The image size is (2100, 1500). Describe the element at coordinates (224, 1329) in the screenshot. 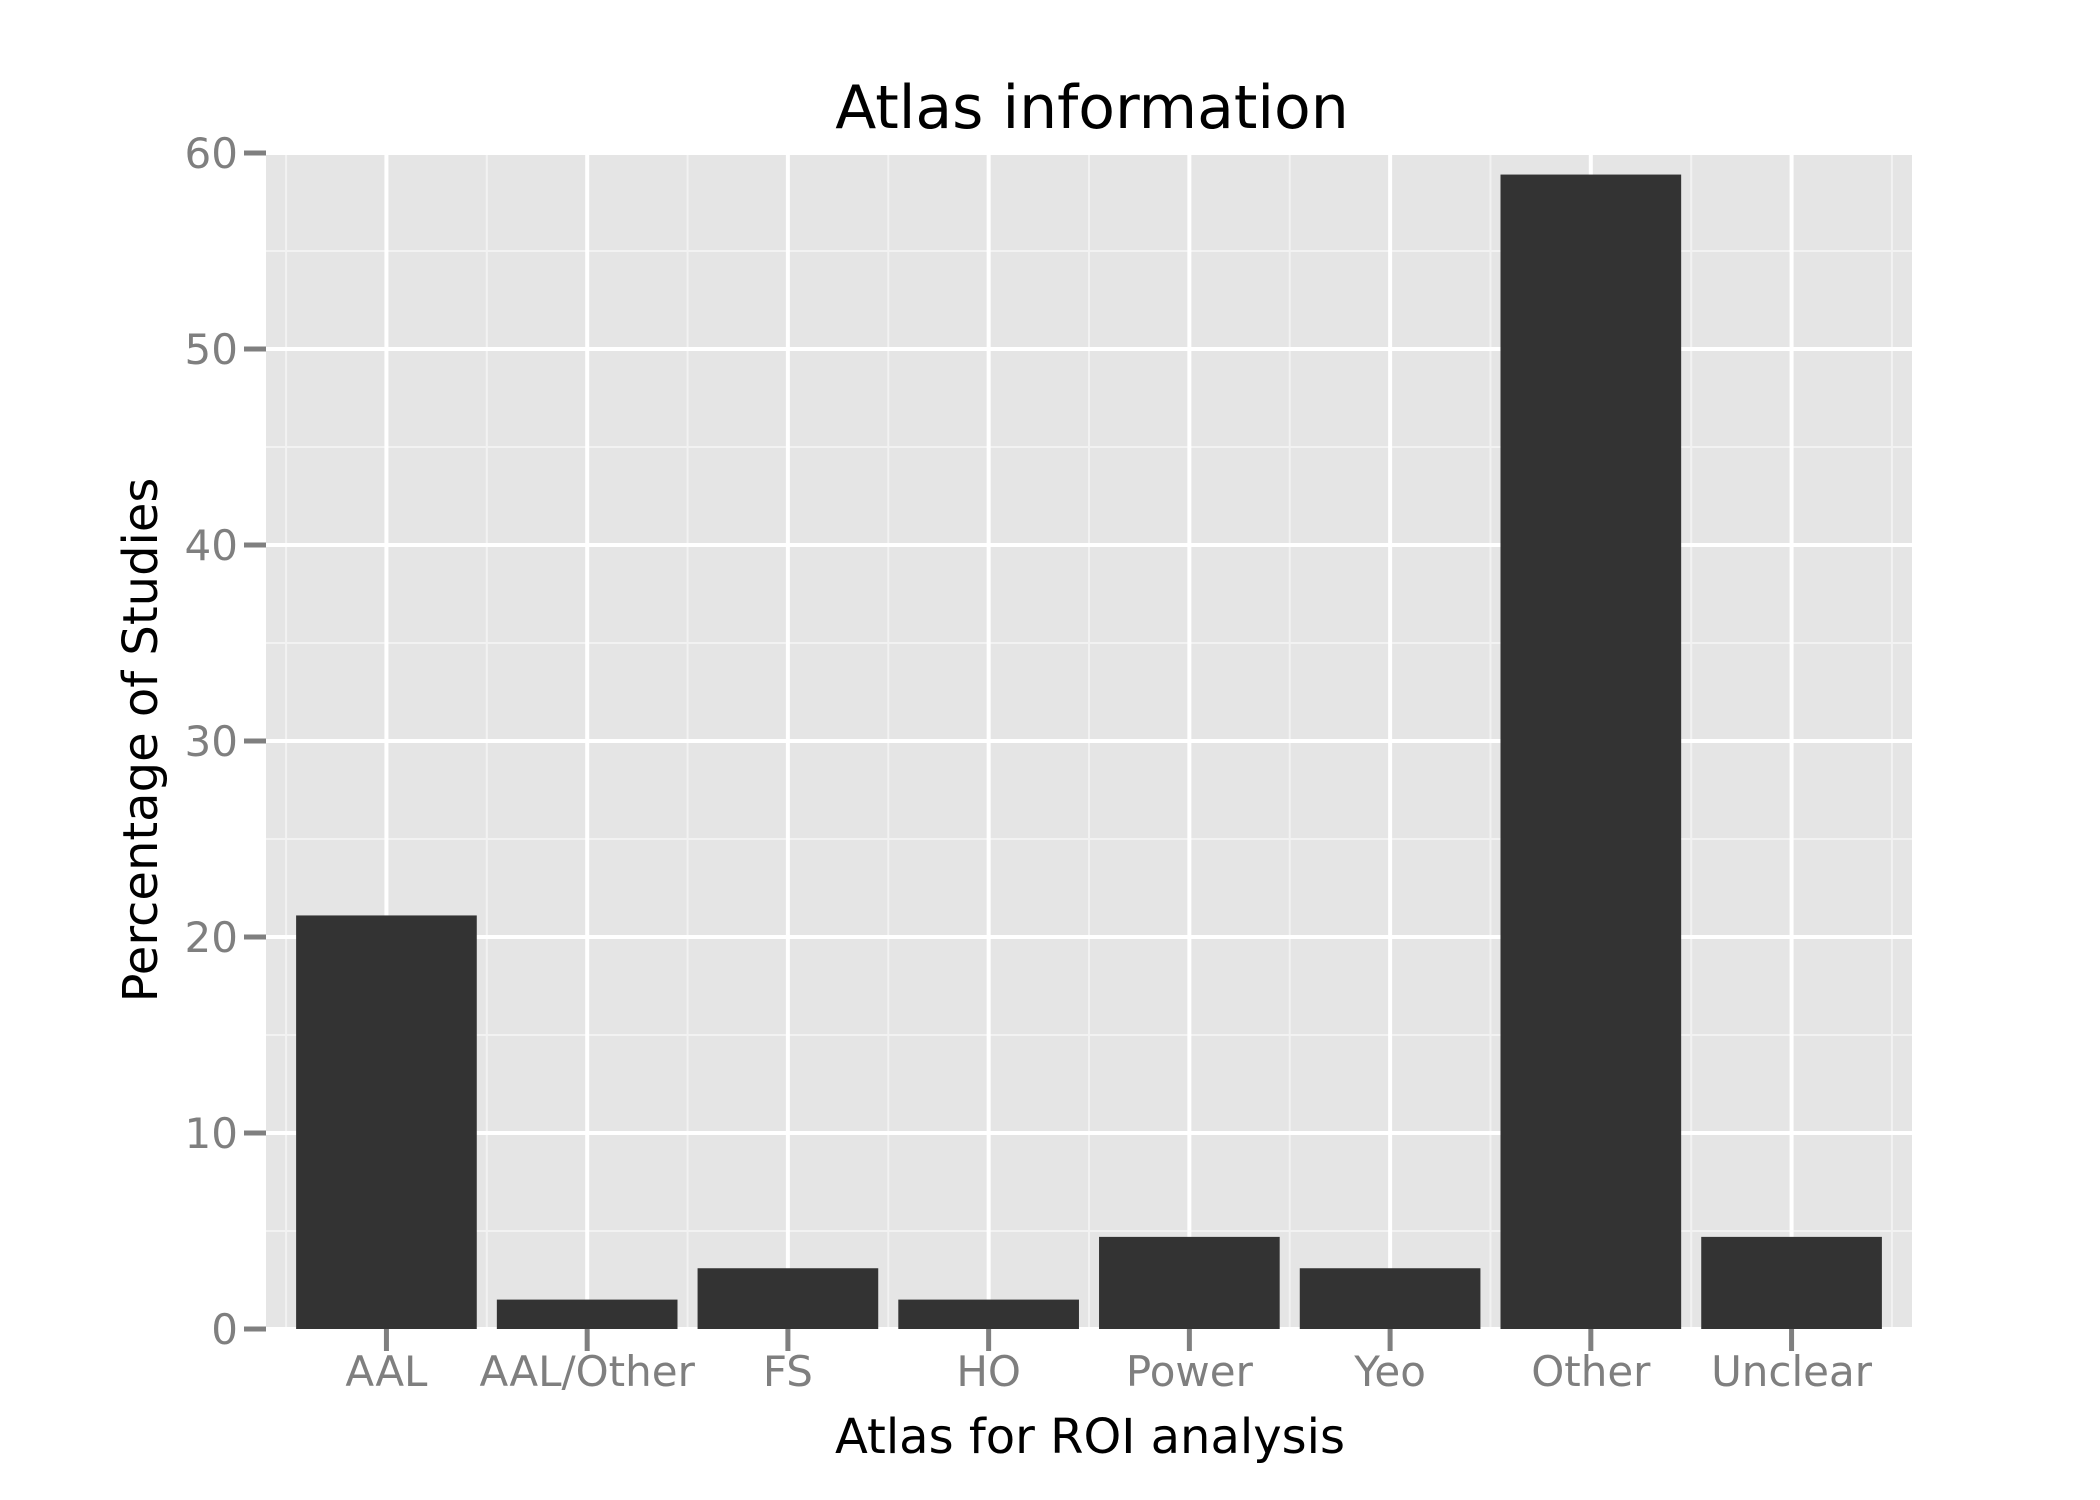

I see `y-tick-label: 0` at that location.